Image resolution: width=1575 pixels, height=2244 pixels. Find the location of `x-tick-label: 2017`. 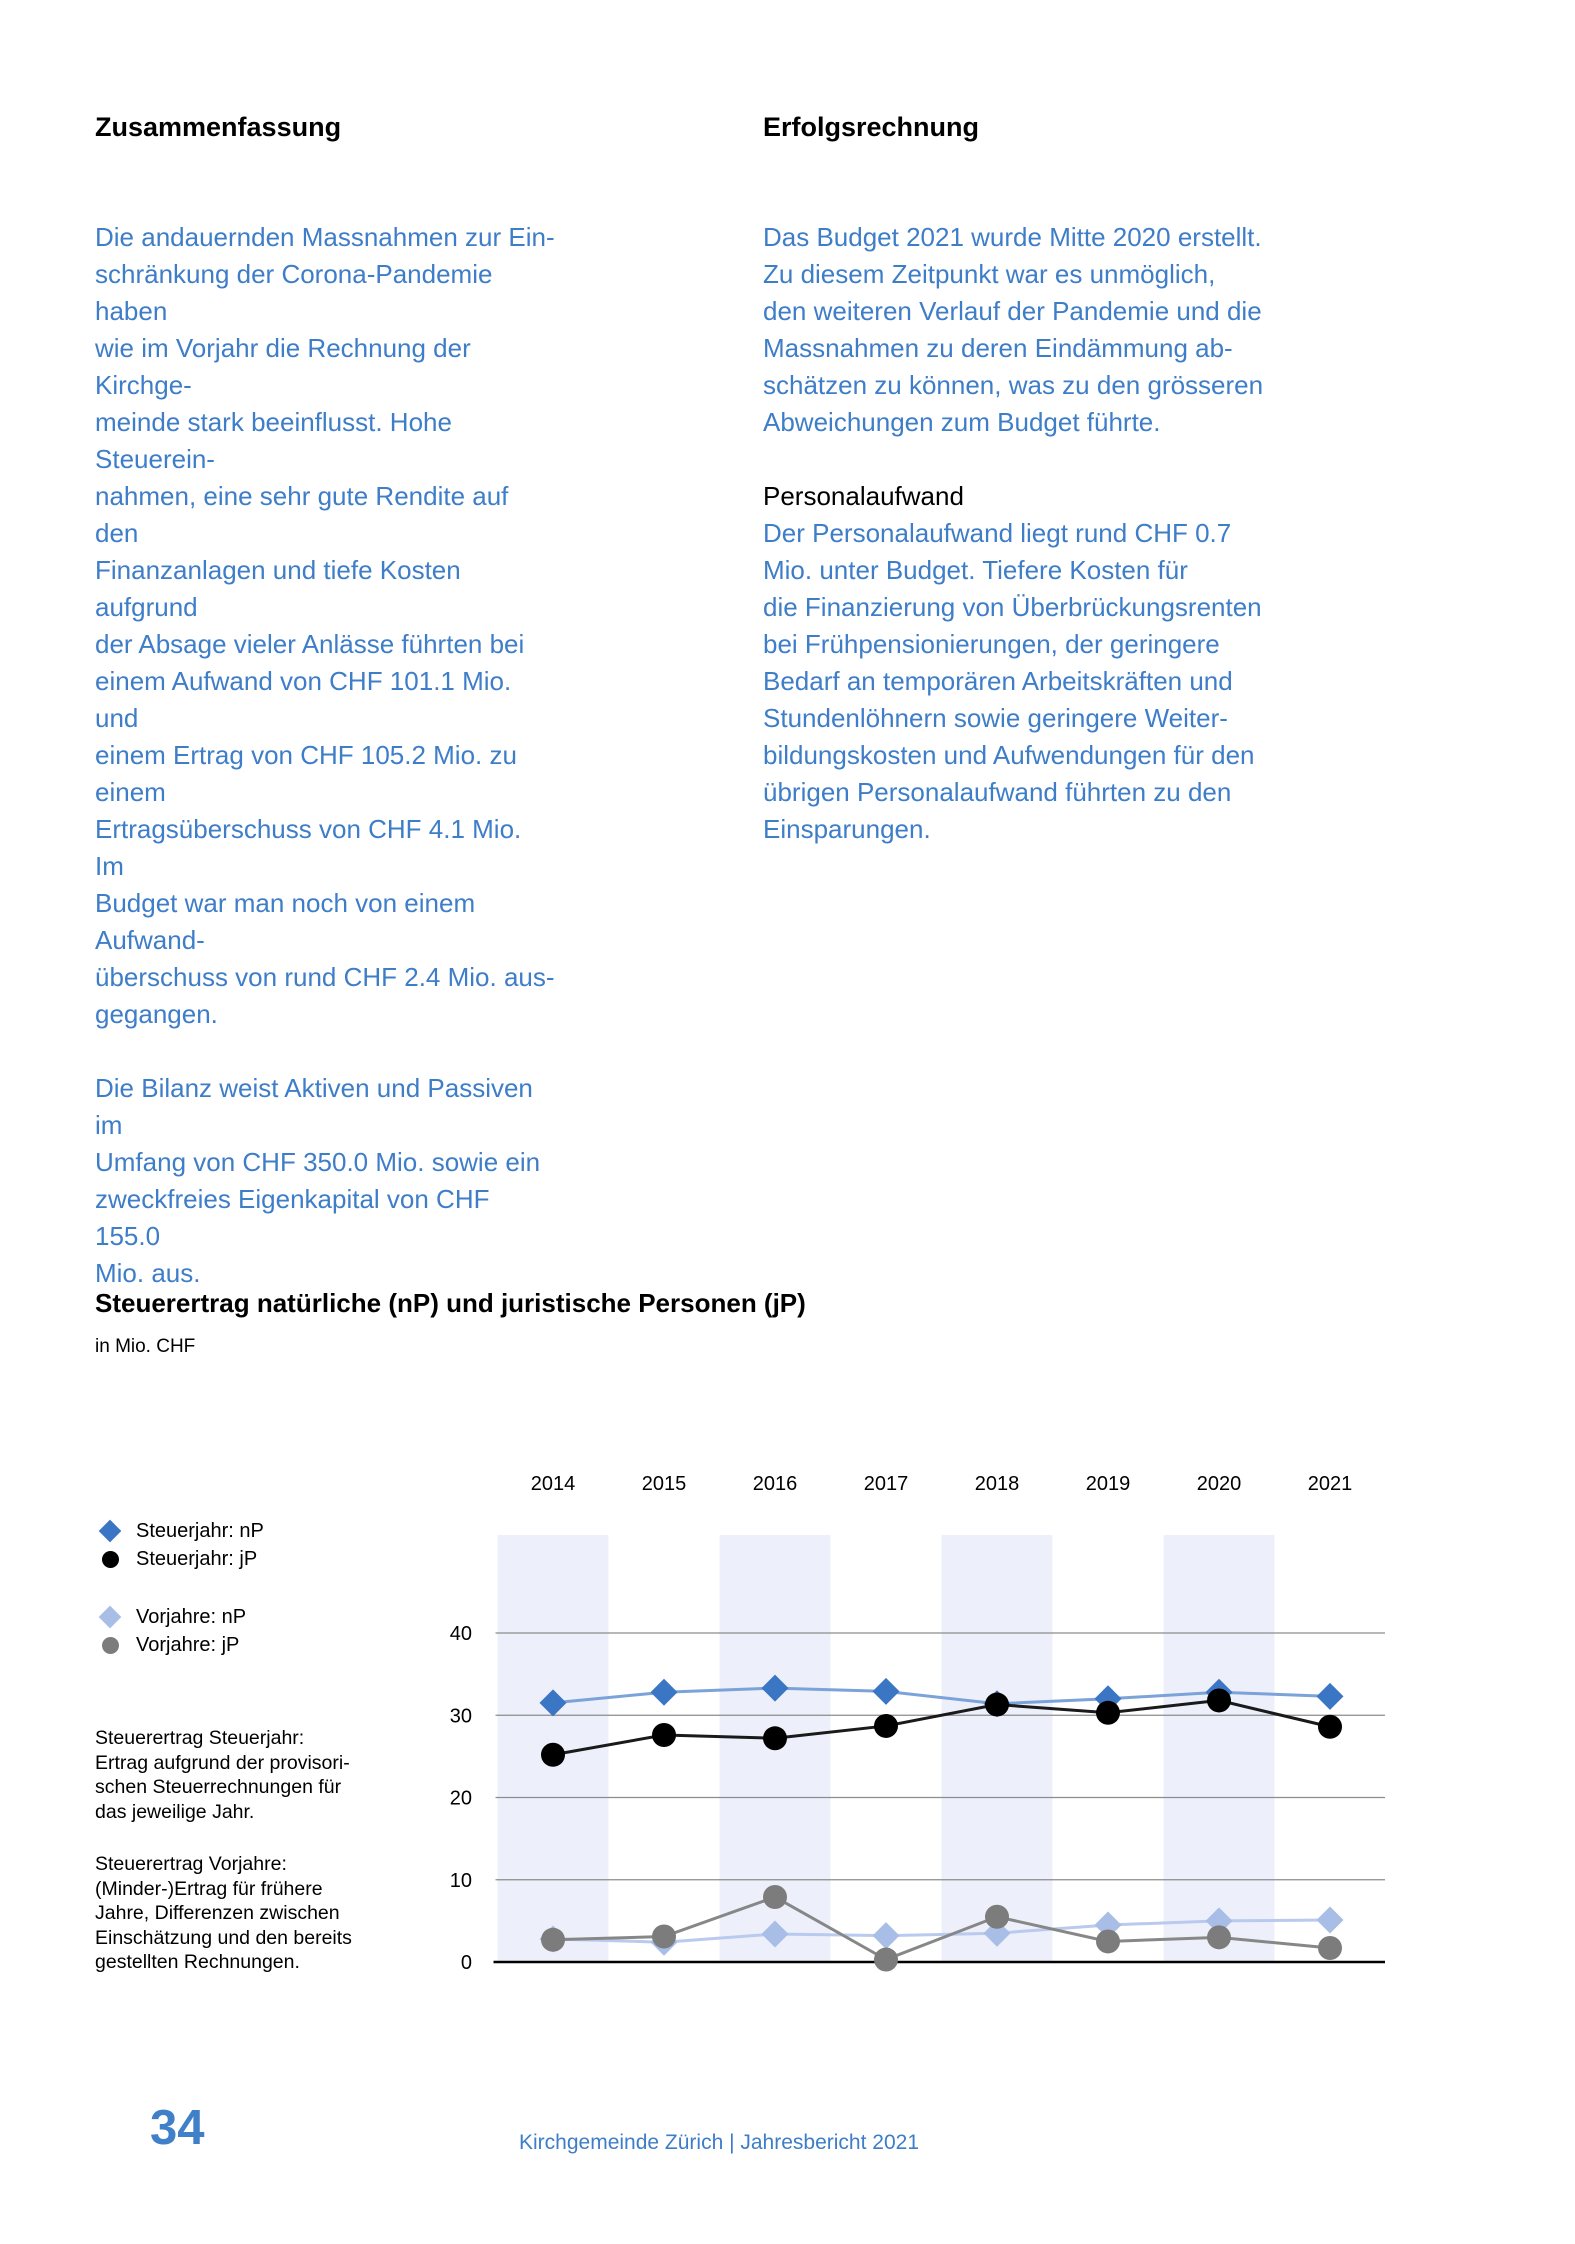

x-tick-label: 2017 is located at coordinates (886, 1484).